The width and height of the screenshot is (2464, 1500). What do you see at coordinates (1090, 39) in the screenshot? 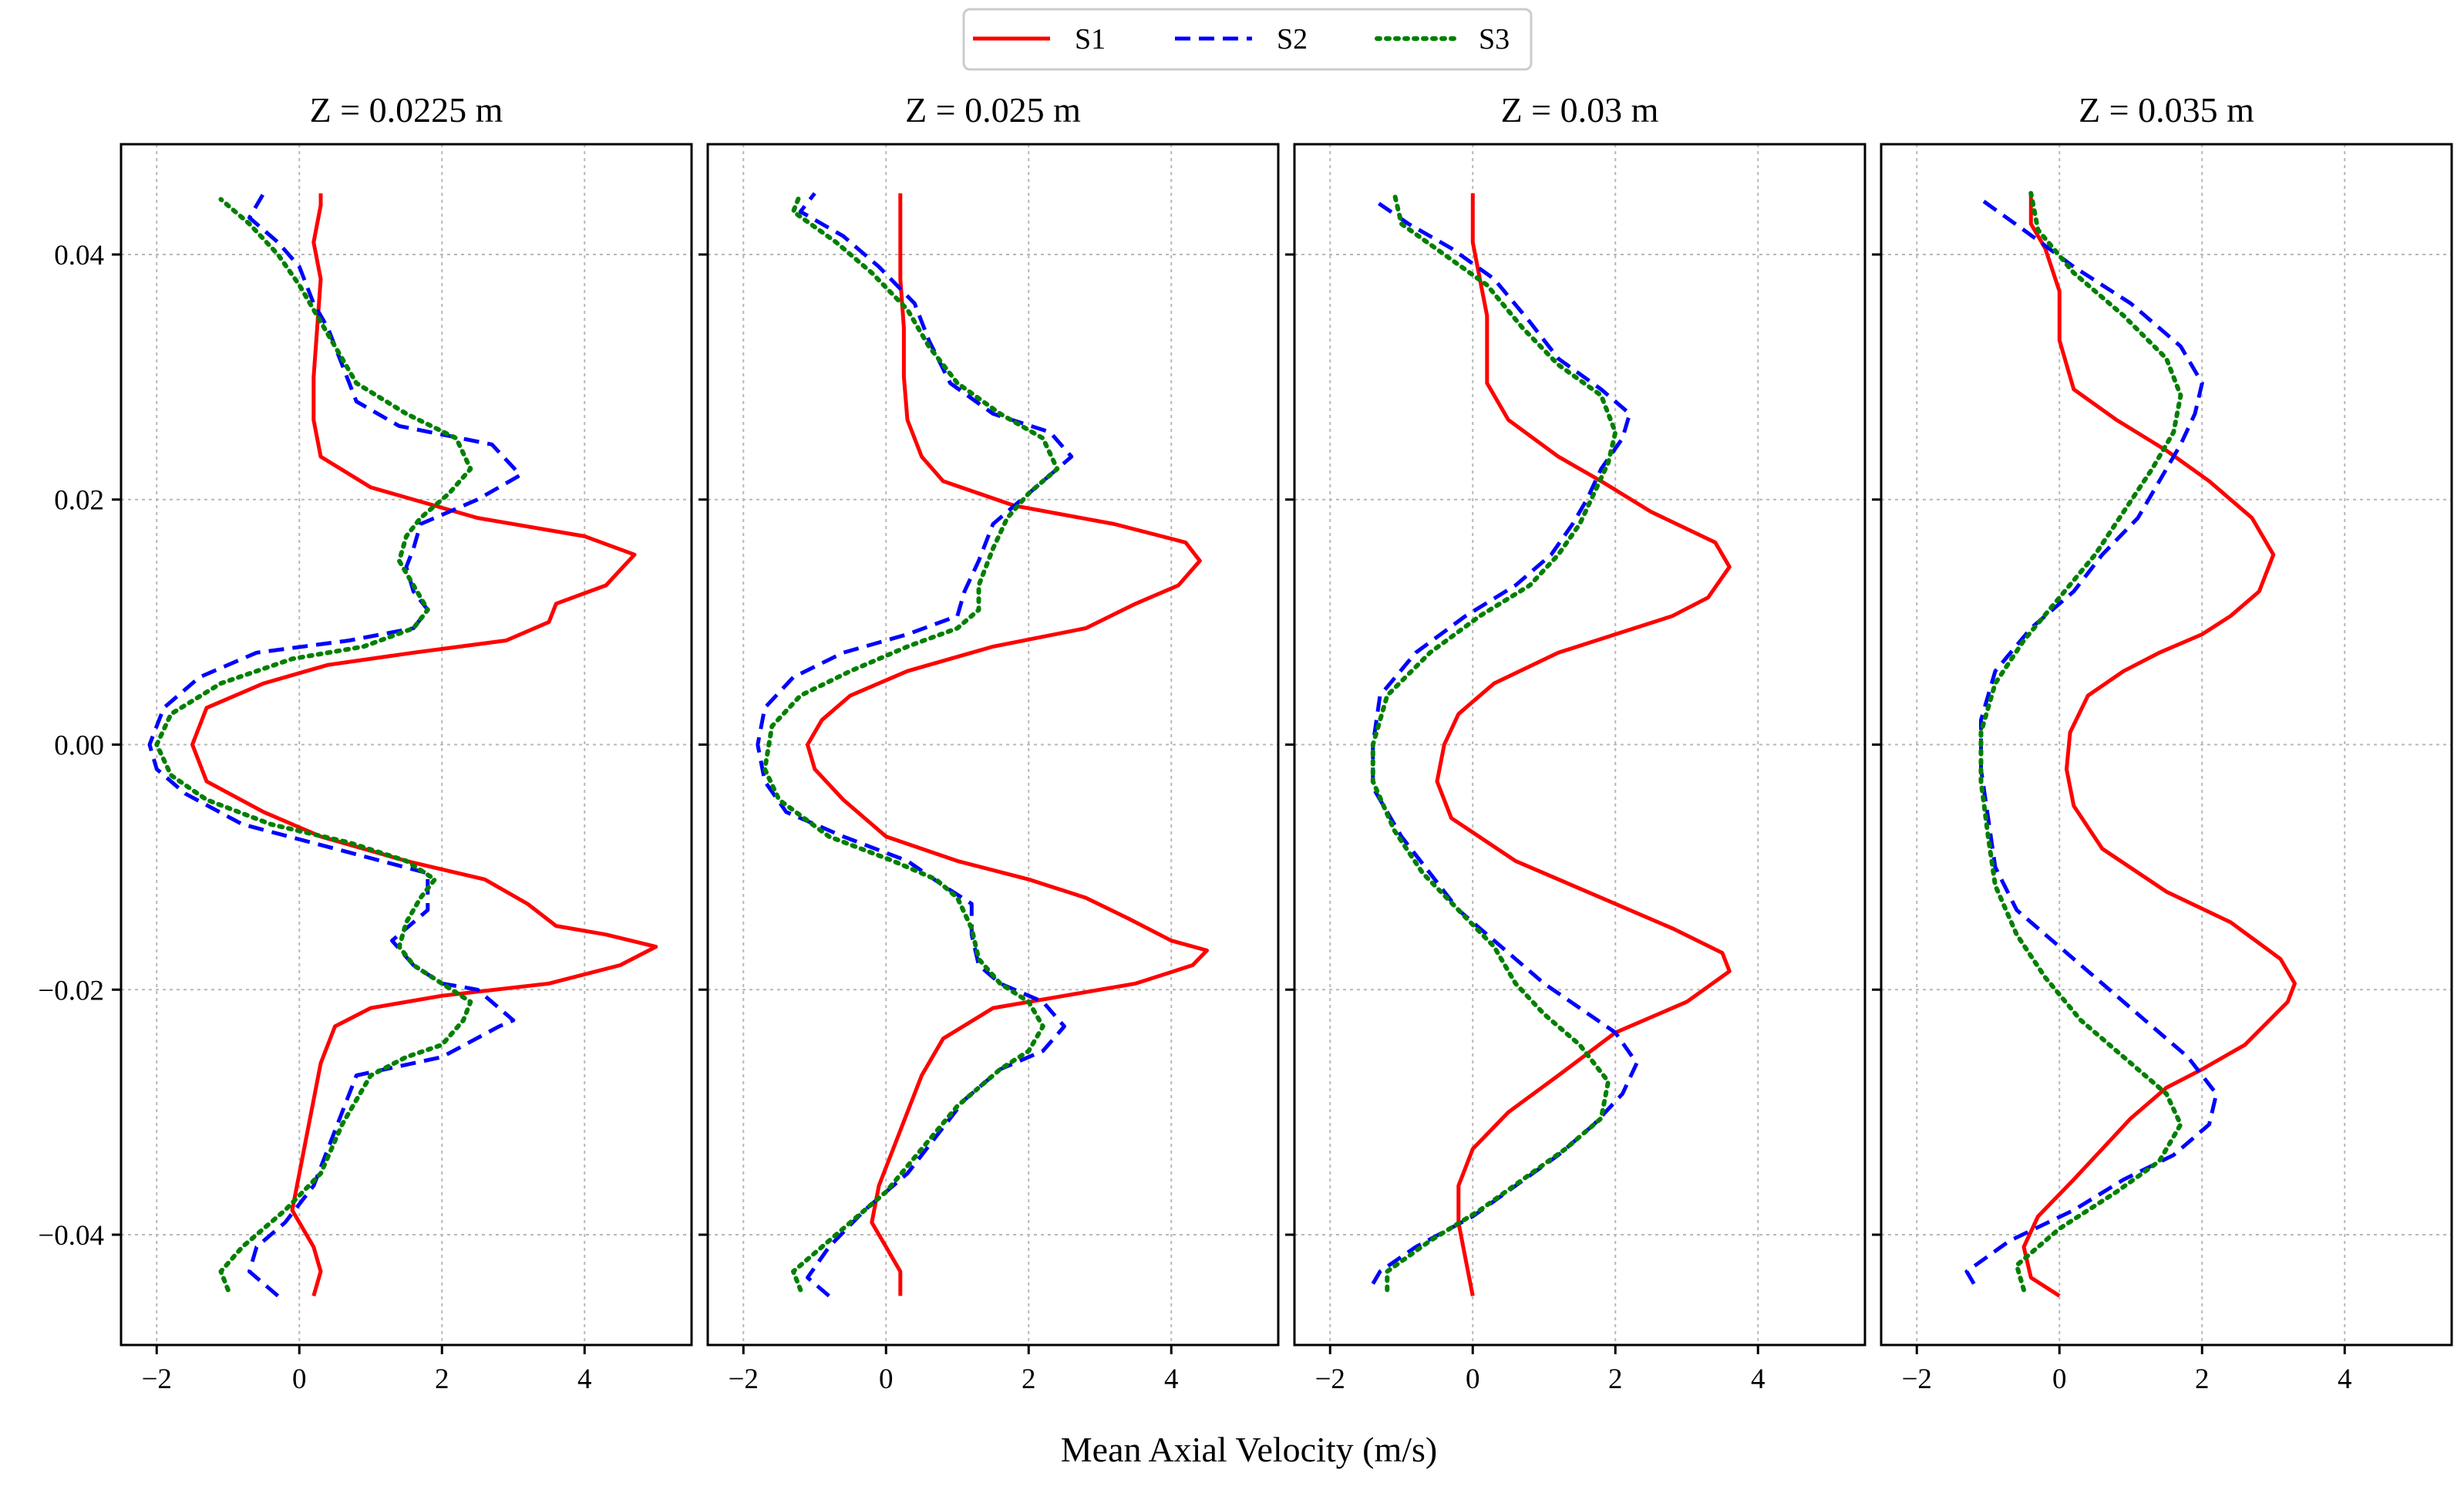
I see `legend-label-s1: S1` at bounding box center [1090, 39].